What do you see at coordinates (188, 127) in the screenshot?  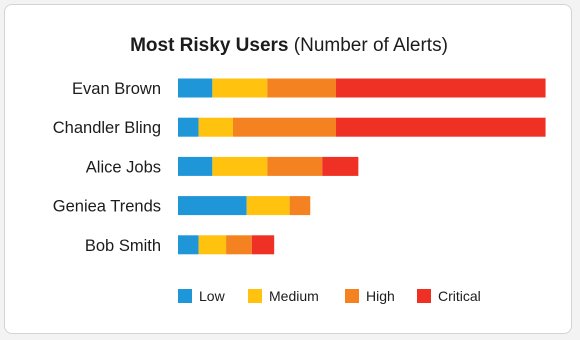 I see `bar-chandler-bling-low` at bounding box center [188, 127].